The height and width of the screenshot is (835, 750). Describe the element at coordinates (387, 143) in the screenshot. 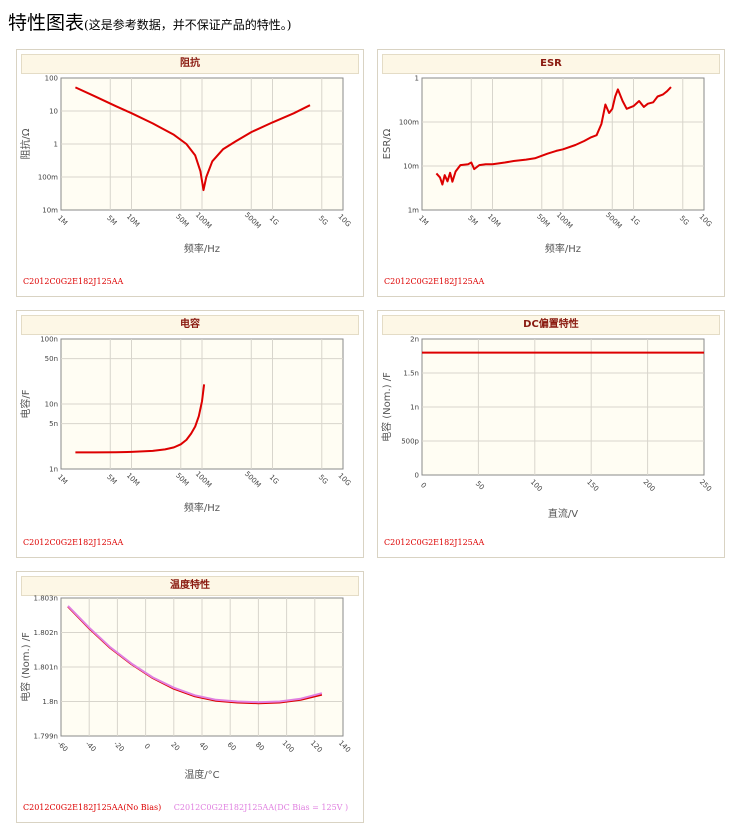

I see `y-axis-label: ESR/Ω` at that location.